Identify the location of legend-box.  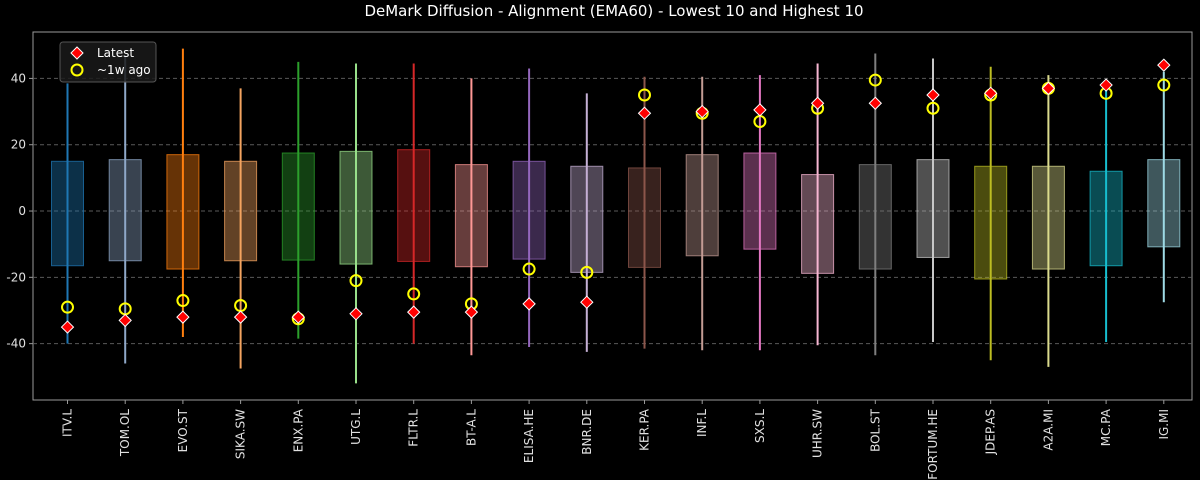
(108, 62).